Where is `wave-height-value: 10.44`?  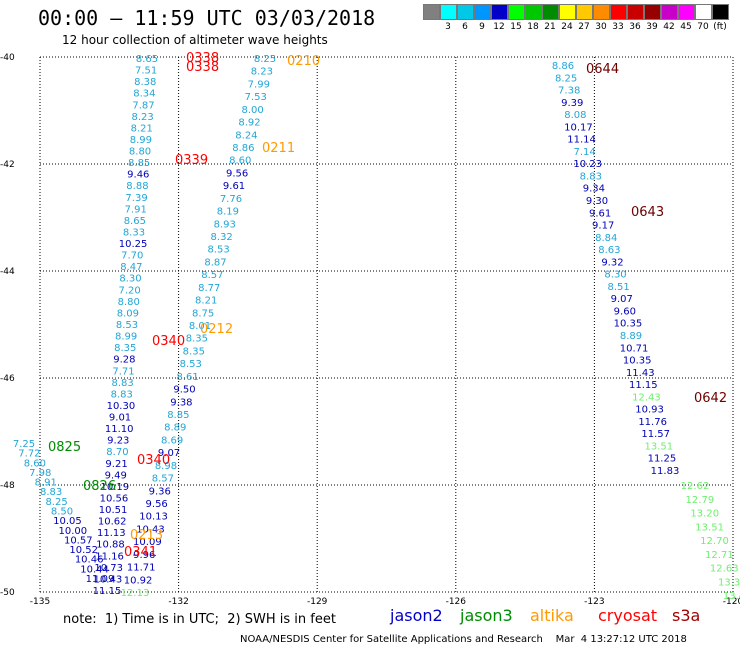 wave-height-value: 10.44 is located at coordinates (94, 569).